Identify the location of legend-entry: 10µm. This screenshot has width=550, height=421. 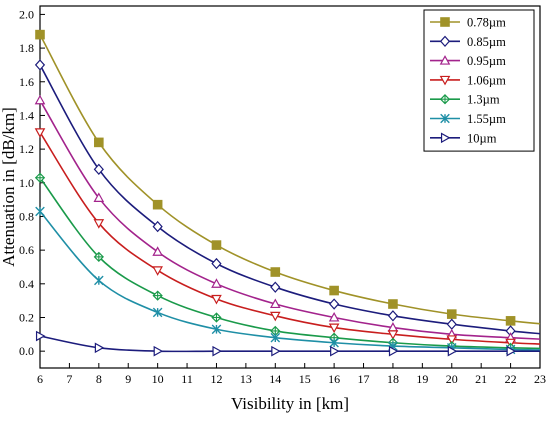
(463, 138).